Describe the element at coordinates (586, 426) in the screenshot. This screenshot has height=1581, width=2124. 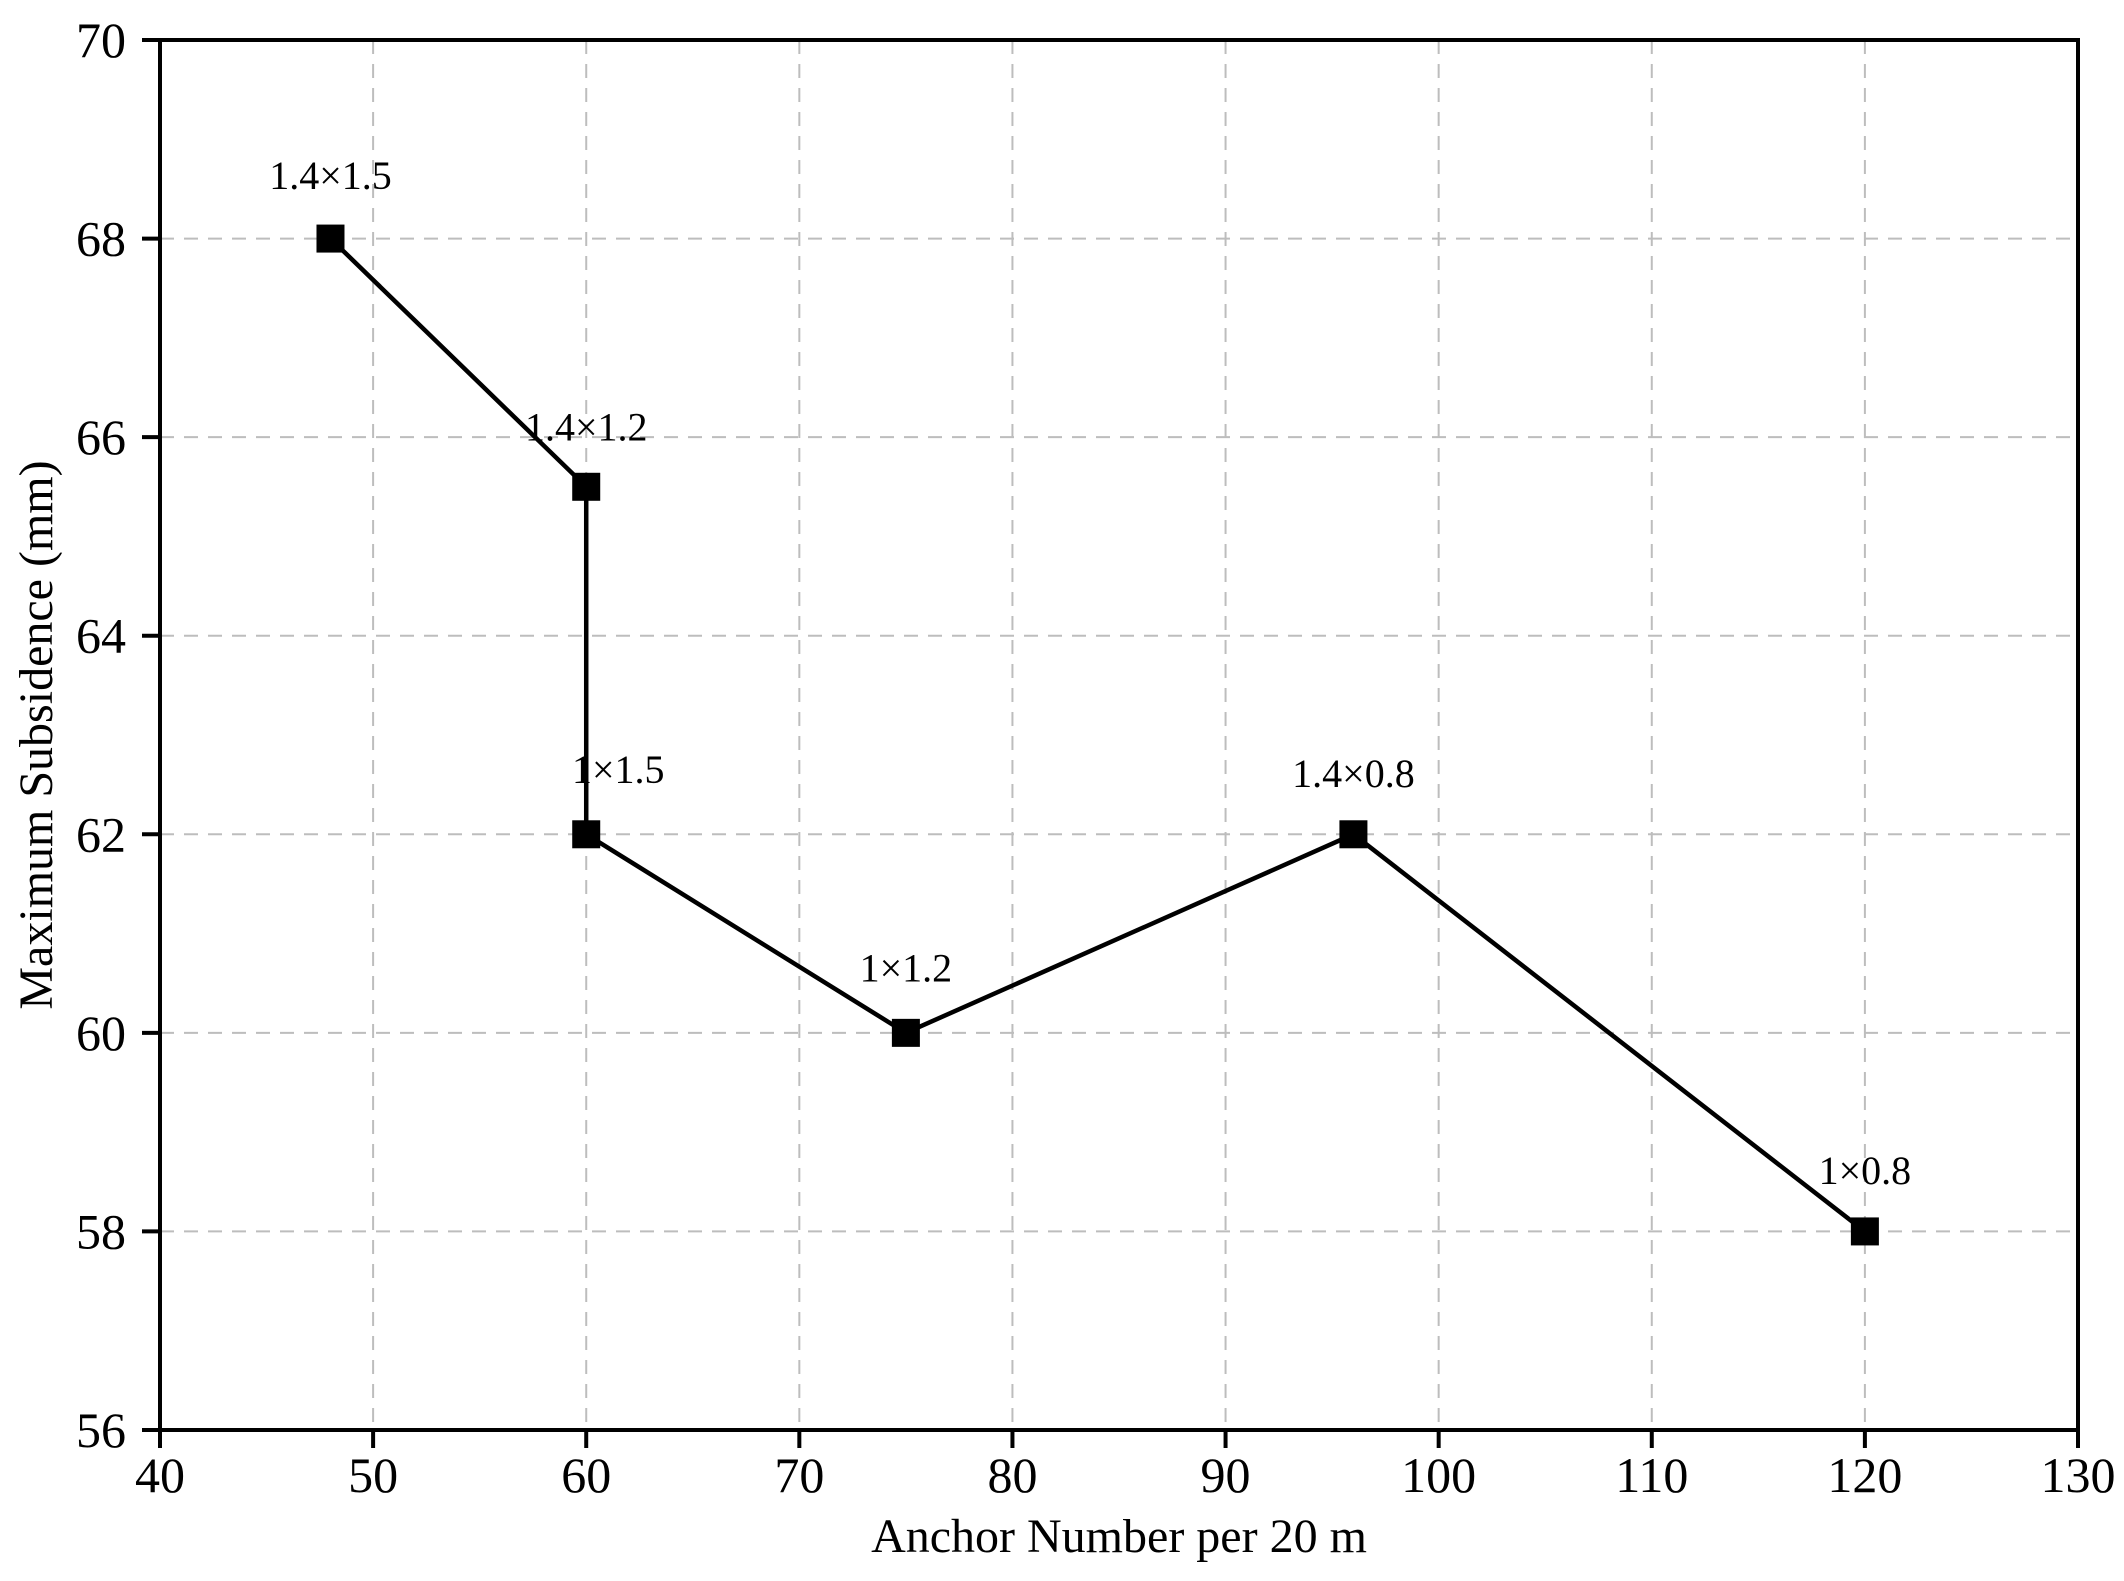
I see `data-point-label: 1.4×1.2` at that location.